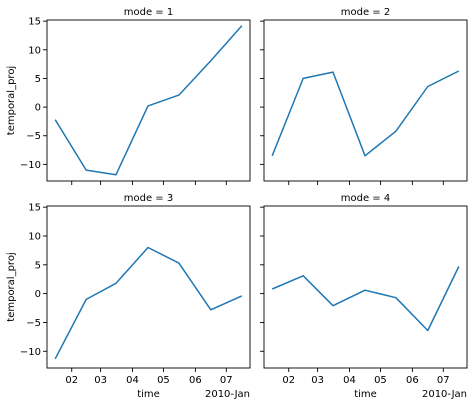 The height and width of the screenshot is (410, 474). Describe the element at coordinates (365, 12) in the screenshot. I see `panel-title: mode = 2` at that location.